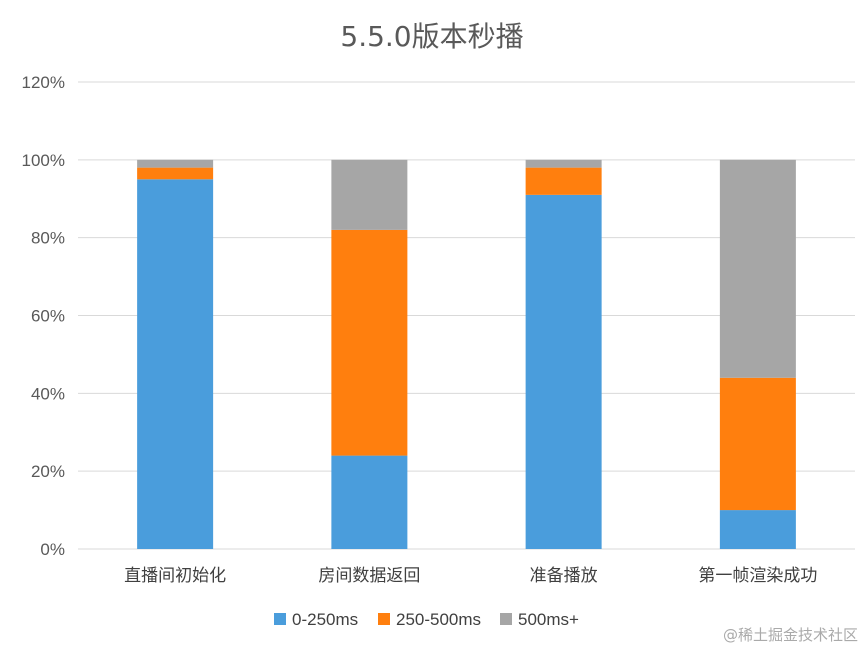  What do you see at coordinates (431, 36) in the screenshot?
I see `chart-title: 5.5.0版本秒播` at bounding box center [431, 36].